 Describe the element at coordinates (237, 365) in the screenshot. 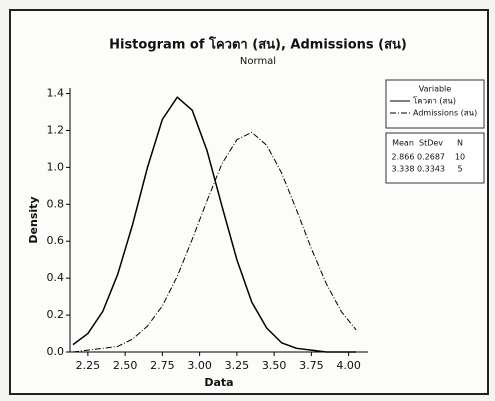

I see `x-tick-label: 3.25` at that location.